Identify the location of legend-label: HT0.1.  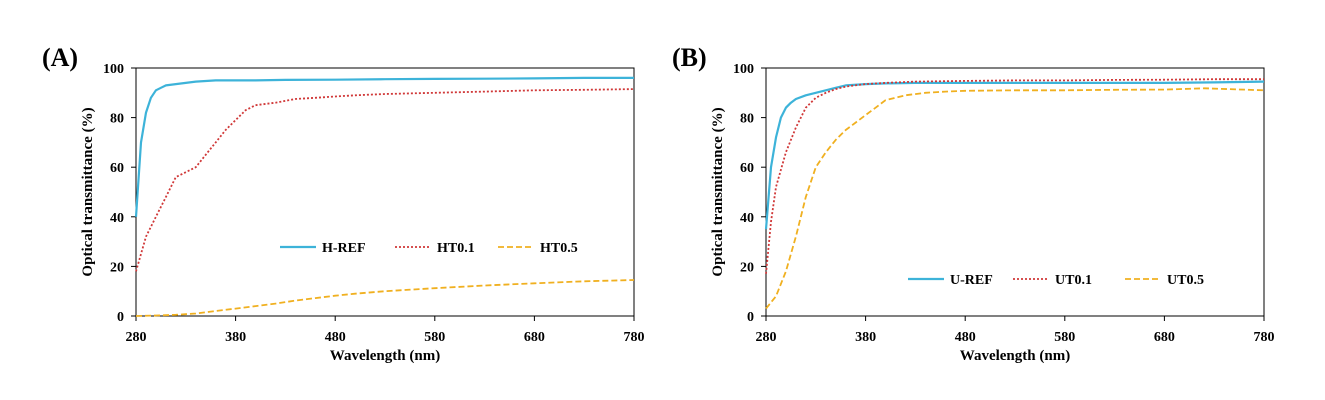
(456, 248).